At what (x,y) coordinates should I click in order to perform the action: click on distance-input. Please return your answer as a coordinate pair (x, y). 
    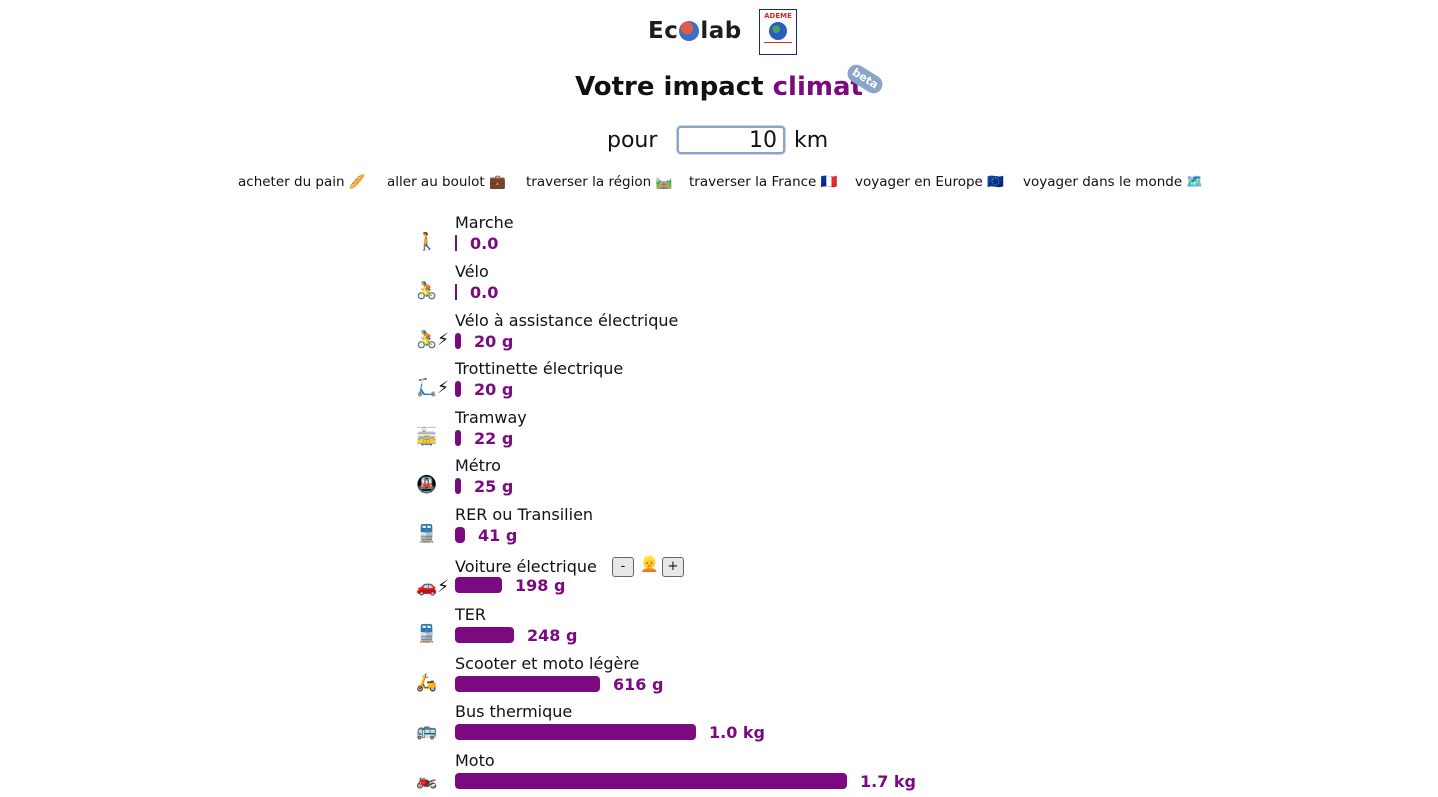
    Looking at the image, I should click on (731, 140).